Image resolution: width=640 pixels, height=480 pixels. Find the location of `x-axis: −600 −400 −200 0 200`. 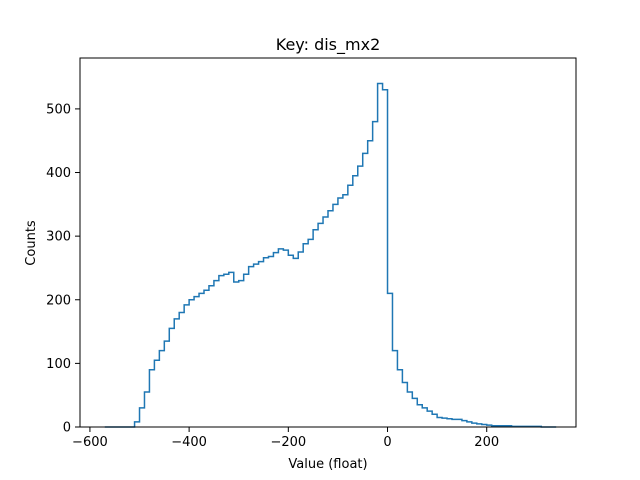

x-axis: −600 −400 −200 0 200 is located at coordinates (285, 438).